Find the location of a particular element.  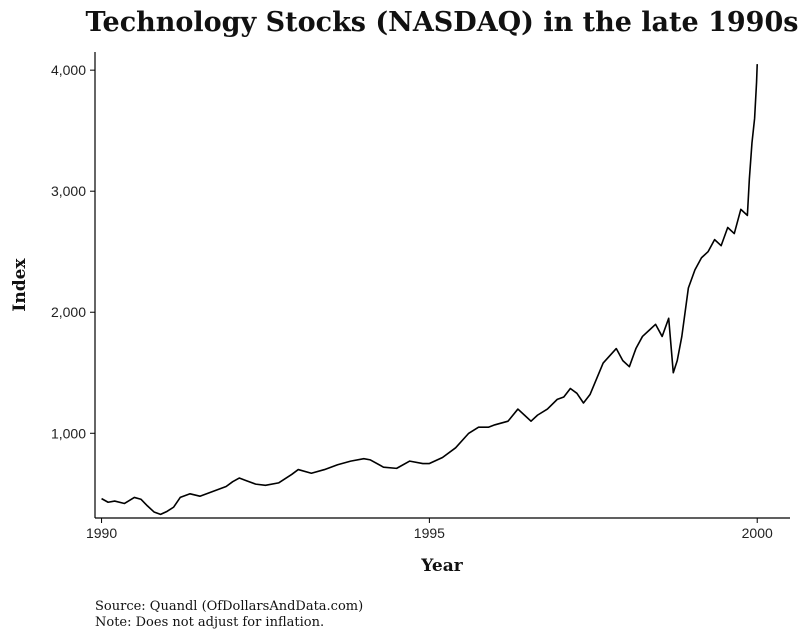

y-axis-label: Index is located at coordinates (20, 285).